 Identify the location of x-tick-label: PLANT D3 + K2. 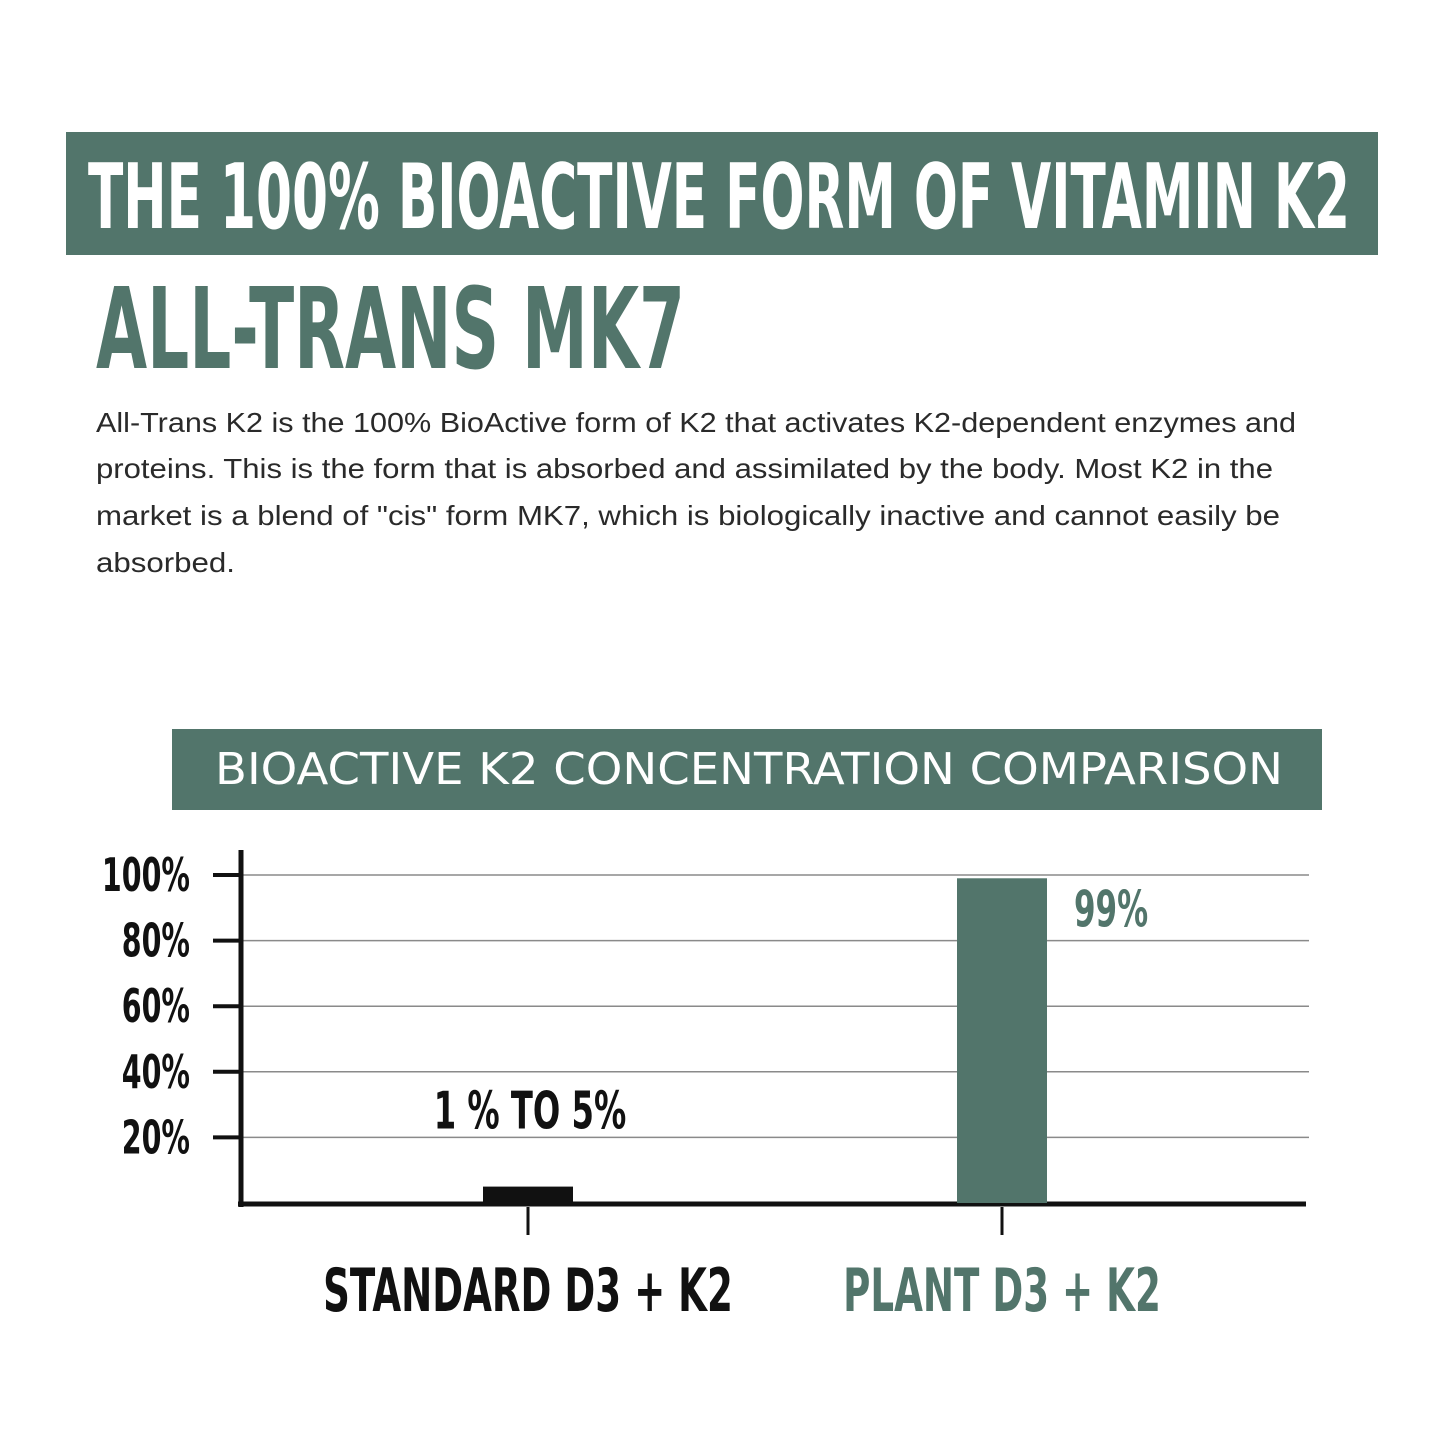
(1002, 1291).